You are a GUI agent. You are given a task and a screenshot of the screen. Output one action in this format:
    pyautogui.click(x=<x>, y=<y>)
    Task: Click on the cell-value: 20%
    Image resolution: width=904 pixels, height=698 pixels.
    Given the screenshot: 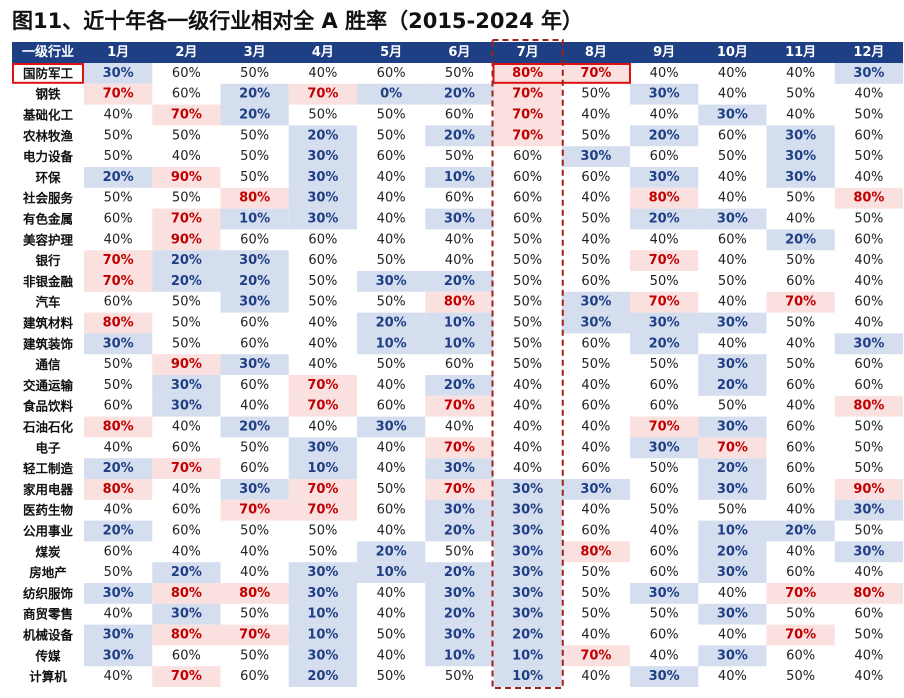 What is the action you would take?
    pyautogui.click(x=118, y=468)
    